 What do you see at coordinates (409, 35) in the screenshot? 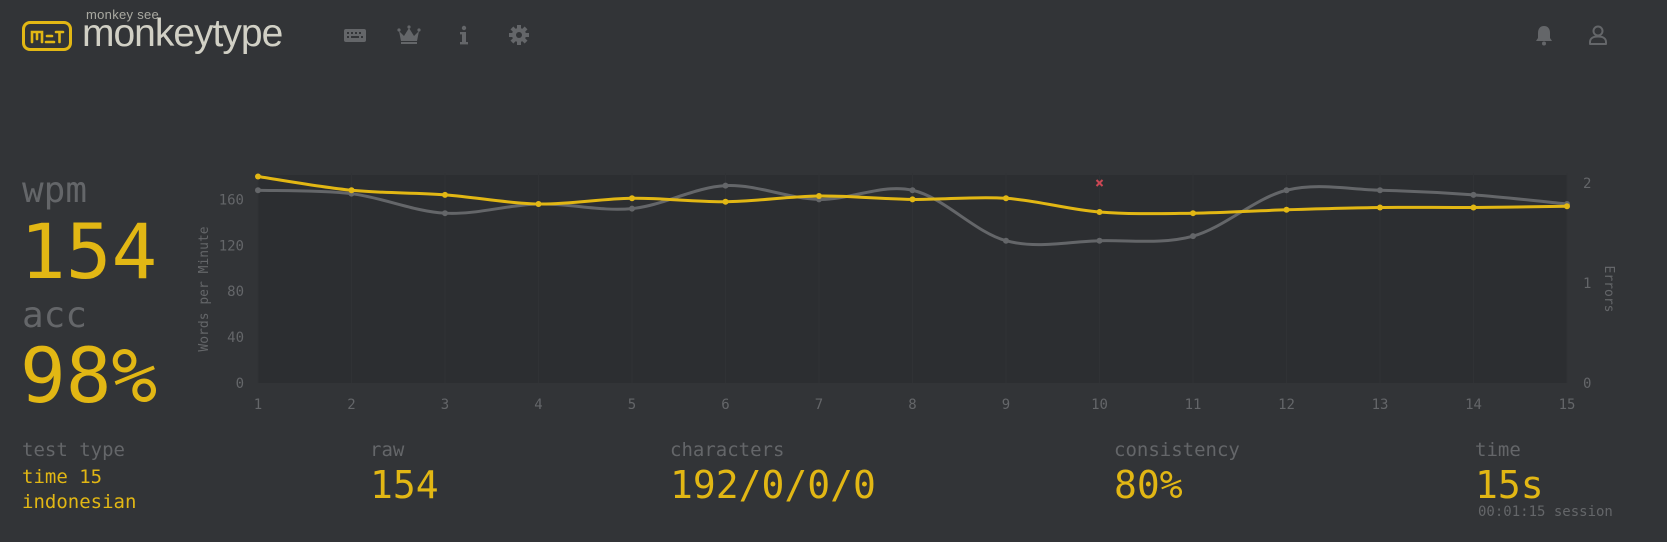
I see `crown-icon` at bounding box center [409, 35].